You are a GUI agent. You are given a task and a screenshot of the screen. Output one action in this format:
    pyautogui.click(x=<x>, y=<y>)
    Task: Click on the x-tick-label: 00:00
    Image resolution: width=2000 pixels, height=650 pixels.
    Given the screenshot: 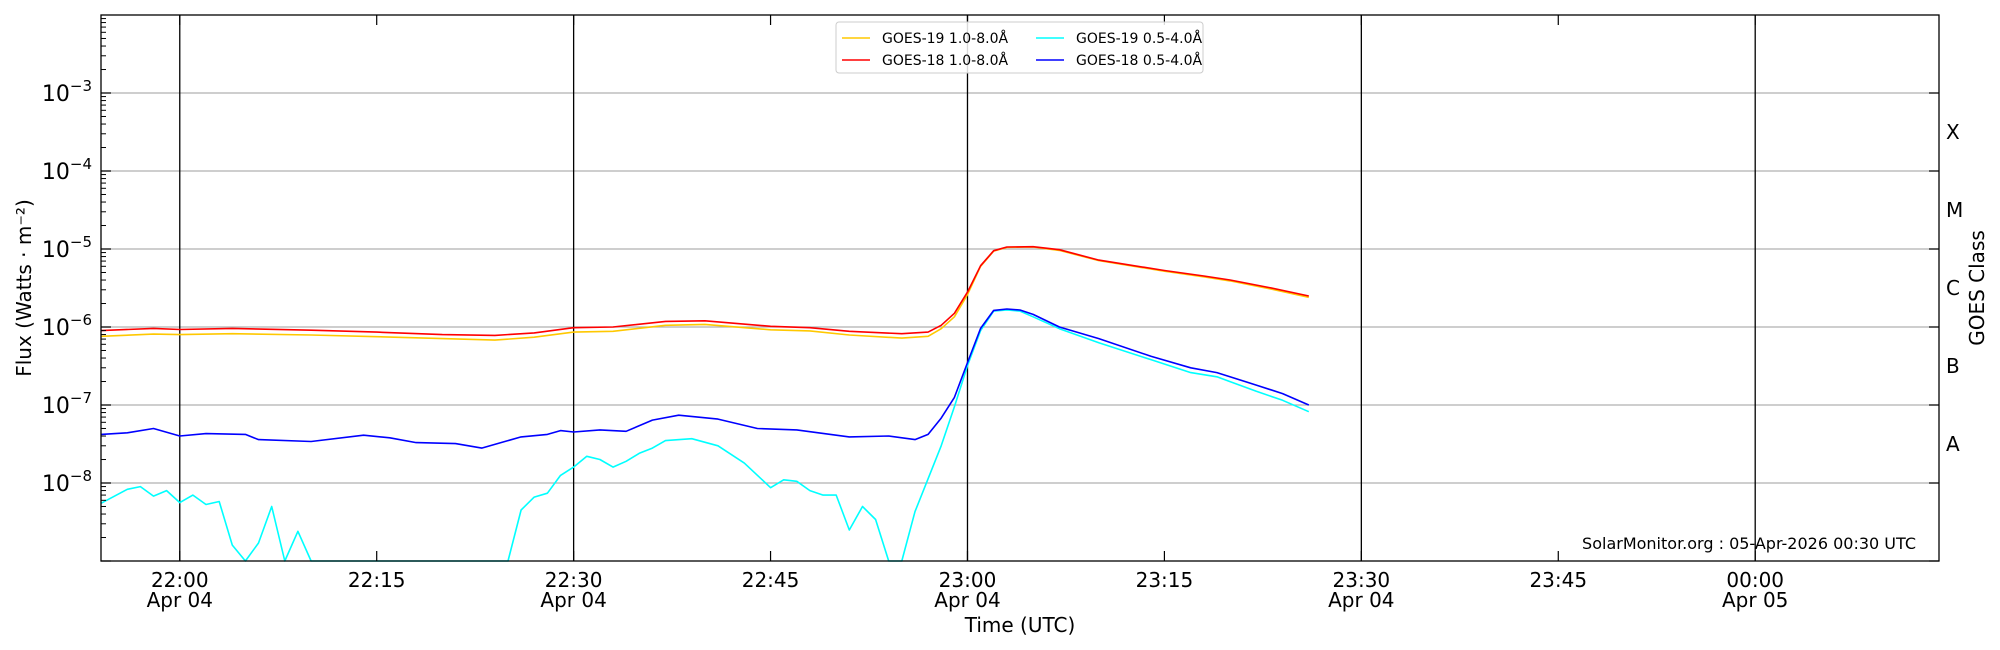 What is the action you would take?
    pyautogui.click(x=1755, y=580)
    